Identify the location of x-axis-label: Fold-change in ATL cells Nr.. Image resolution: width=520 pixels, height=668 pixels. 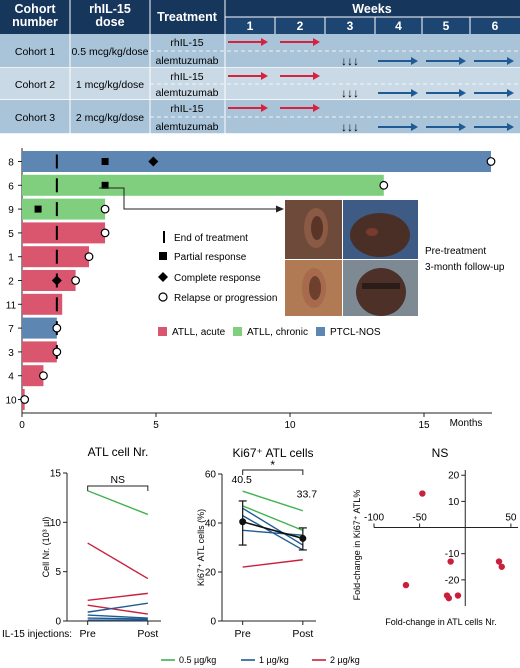
(441, 622).